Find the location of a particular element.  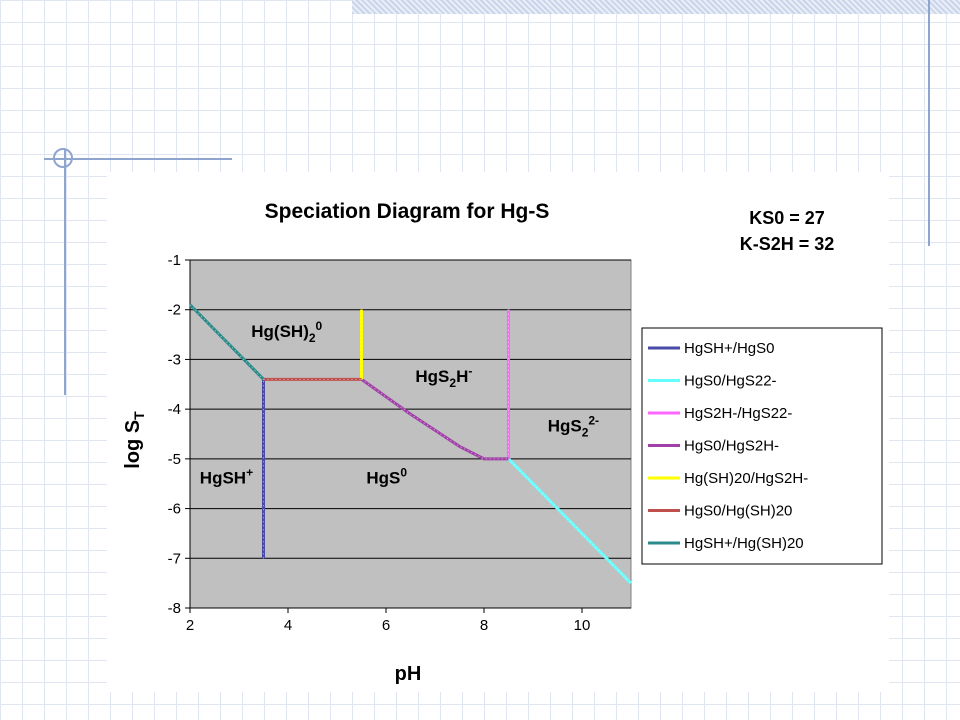

y-tick-label: -1 is located at coordinates (174, 260).